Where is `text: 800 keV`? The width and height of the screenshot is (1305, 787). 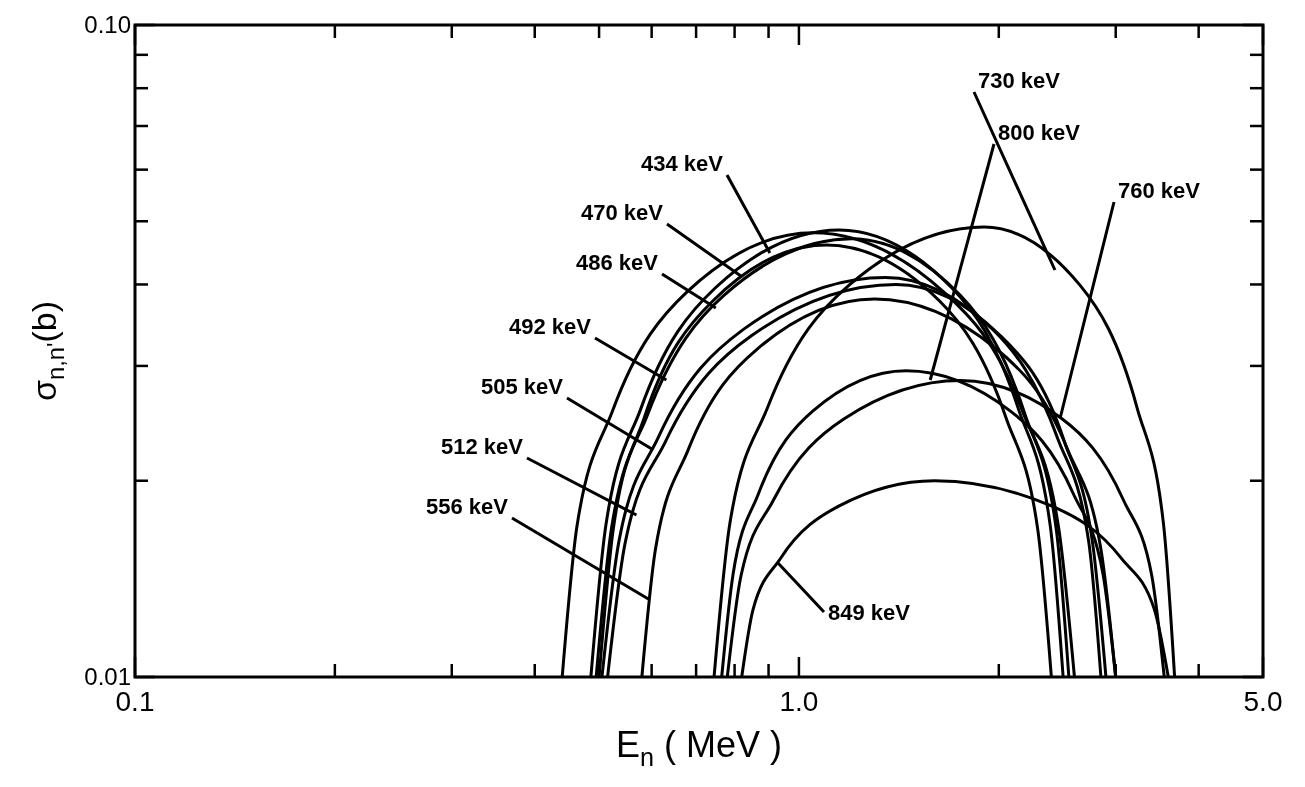
text: 800 keV is located at coordinates (1039, 132).